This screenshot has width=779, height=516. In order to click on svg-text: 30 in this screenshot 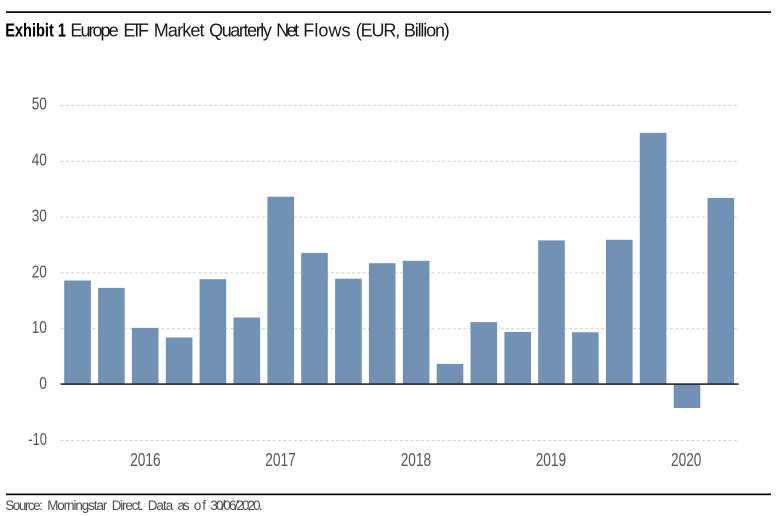, I will do `click(39, 215)`.